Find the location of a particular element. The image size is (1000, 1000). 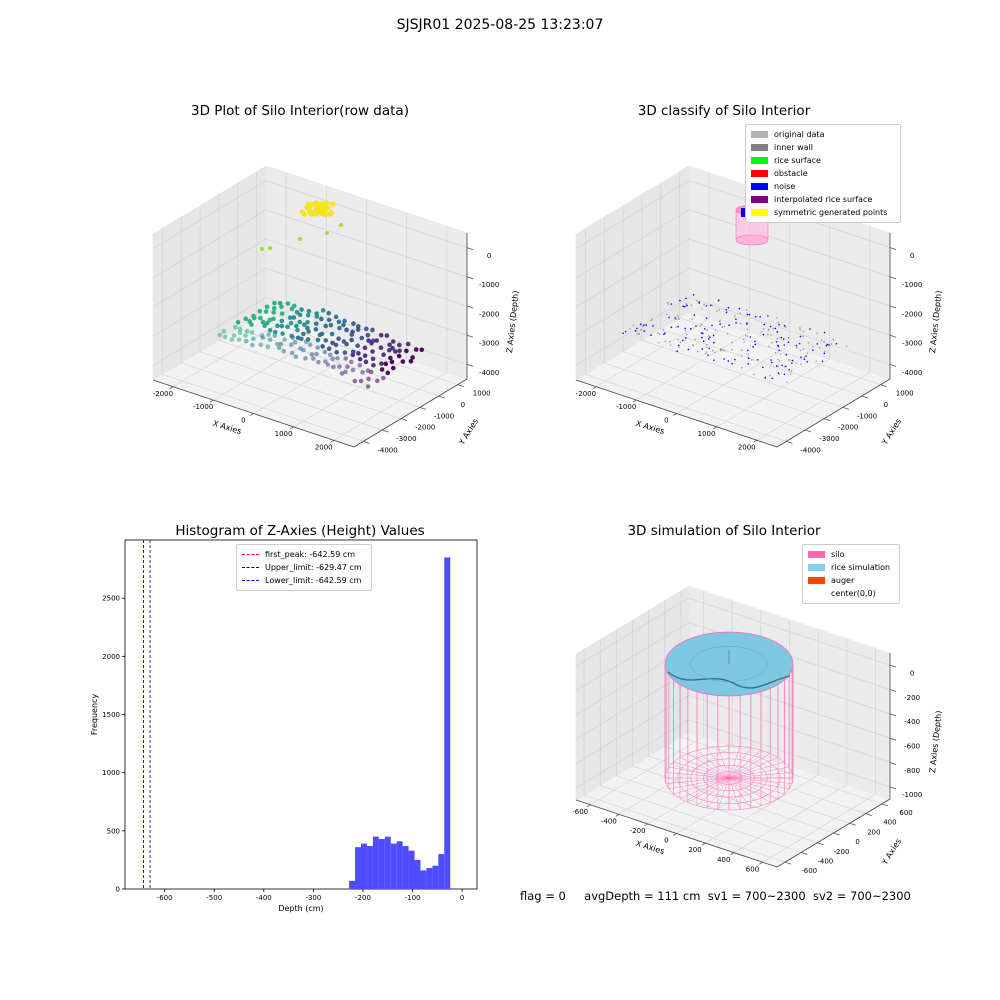

panel1-tick-z is located at coordinates (470, 248).